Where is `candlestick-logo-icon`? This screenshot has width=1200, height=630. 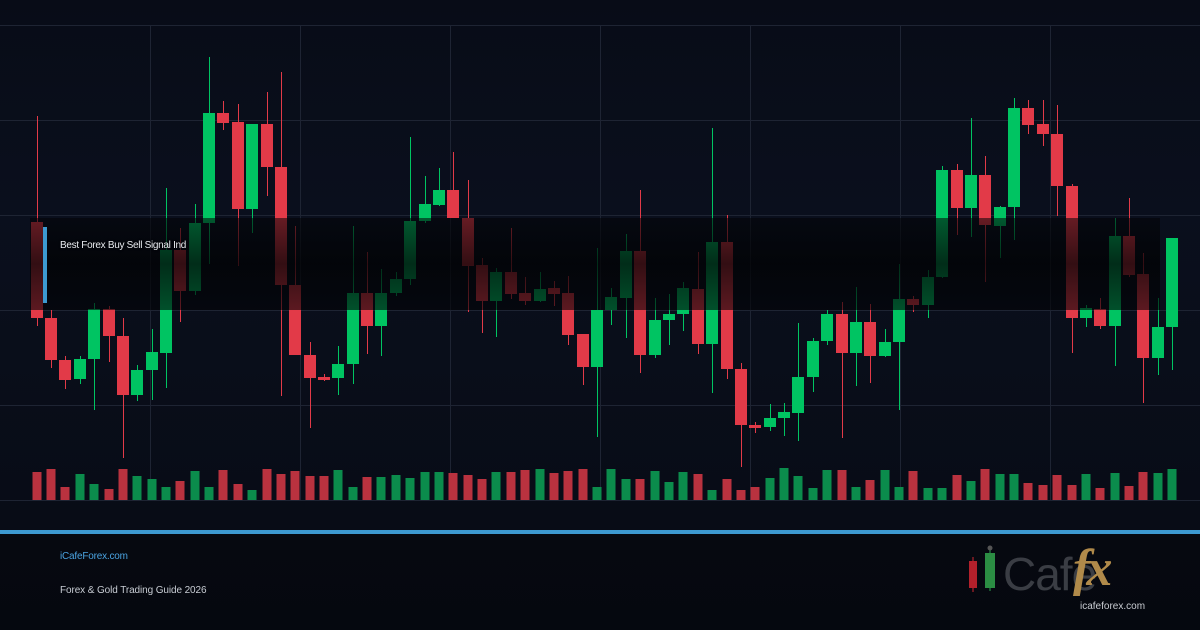
candlestick-logo-icon is located at coordinates (982, 568).